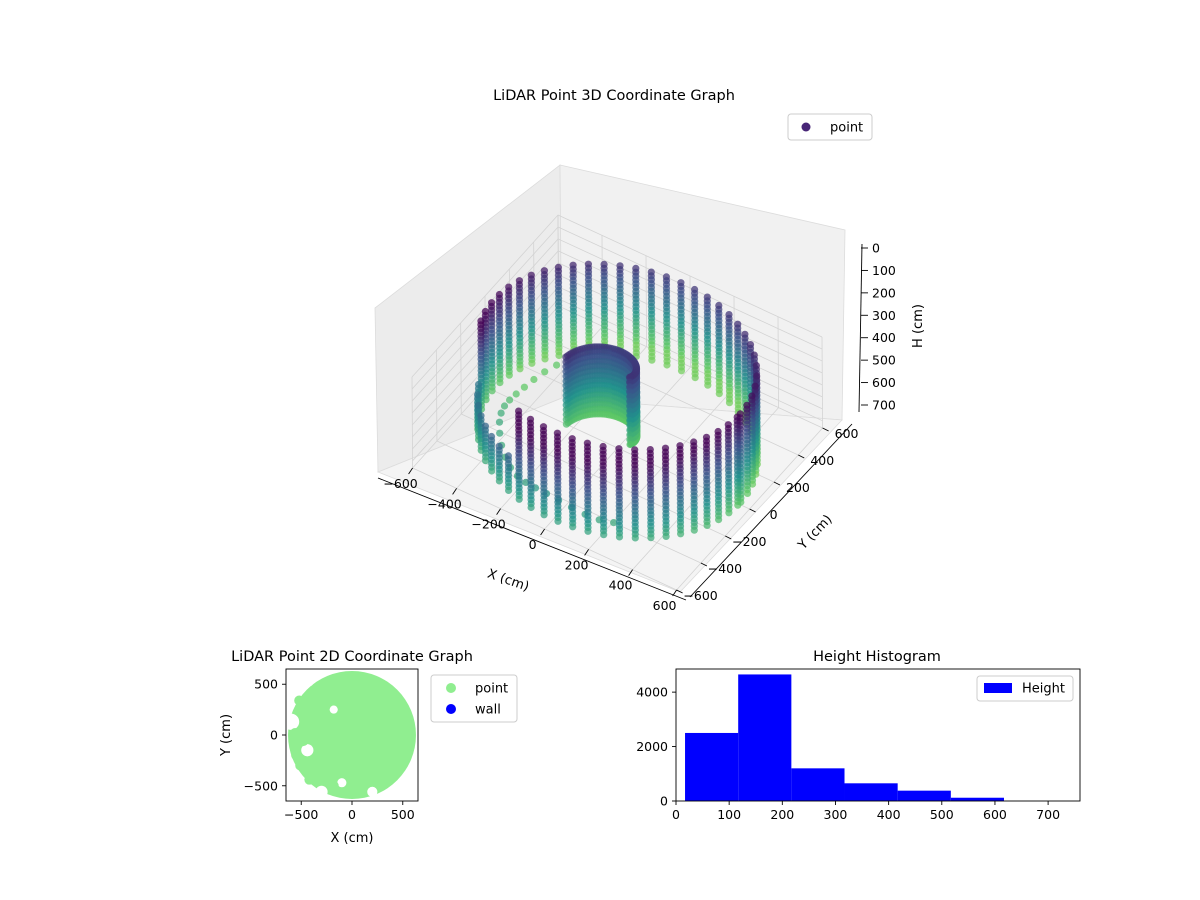 The height and width of the screenshot is (900, 1200). I want to click on z-tick-label-3d: 200, so click(884, 292).